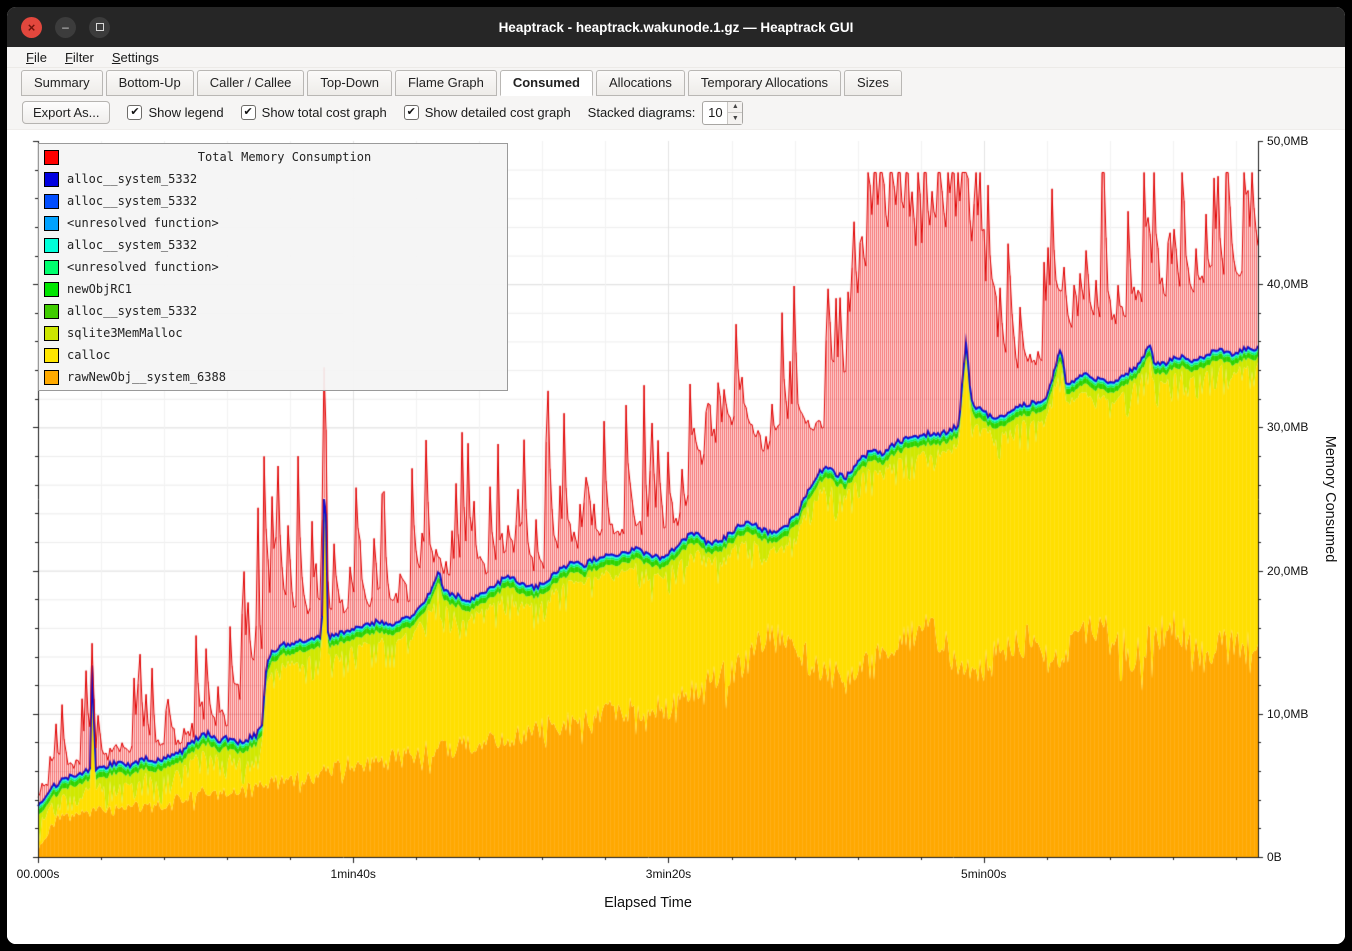  I want to click on legend-item: sqlite3MemMalloc, so click(273, 333).